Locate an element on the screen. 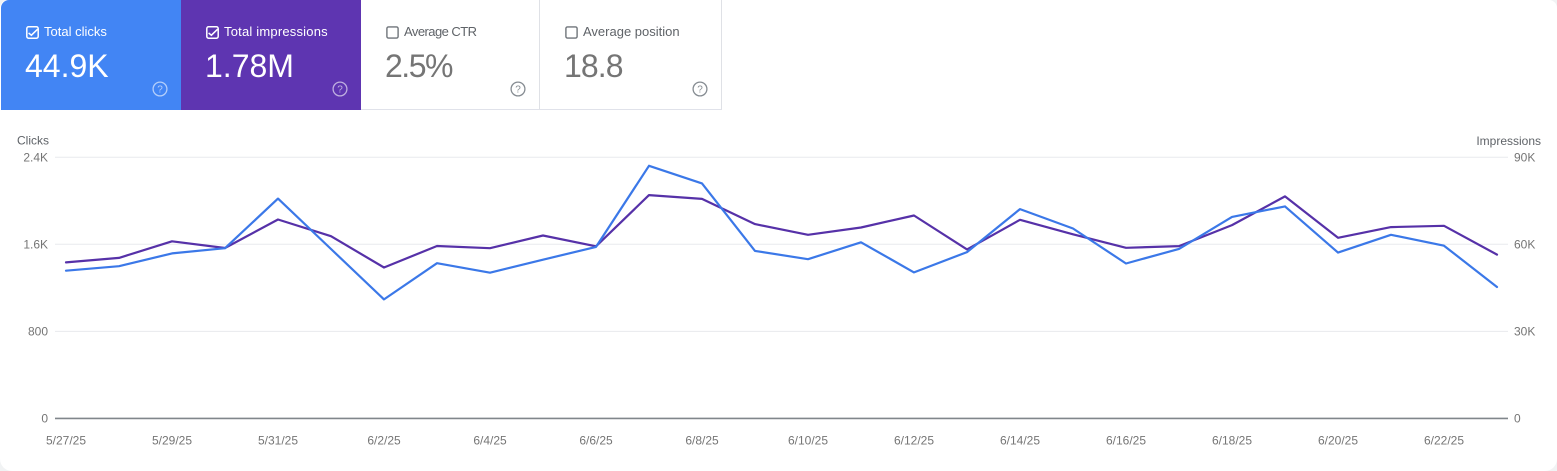 The width and height of the screenshot is (1557, 471). svg-text: 2.4K is located at coordinates (35, 158).